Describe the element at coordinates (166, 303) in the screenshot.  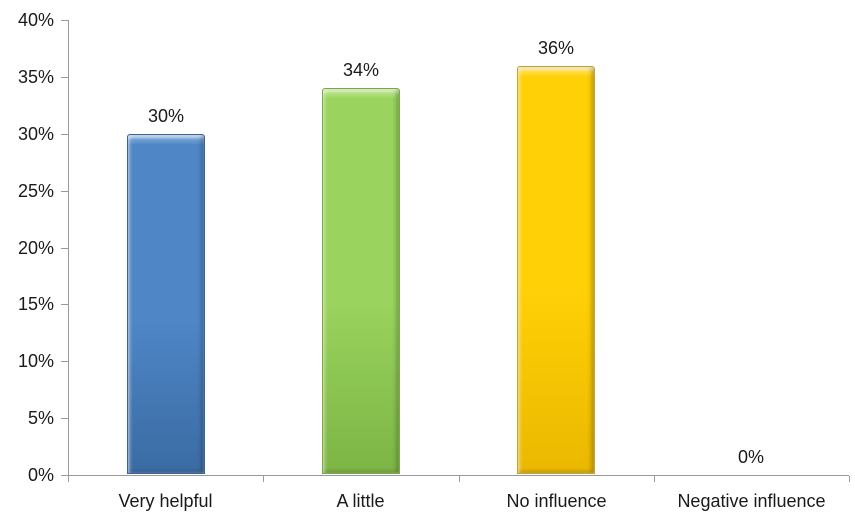
I see `bar-very-helpful` at that location.